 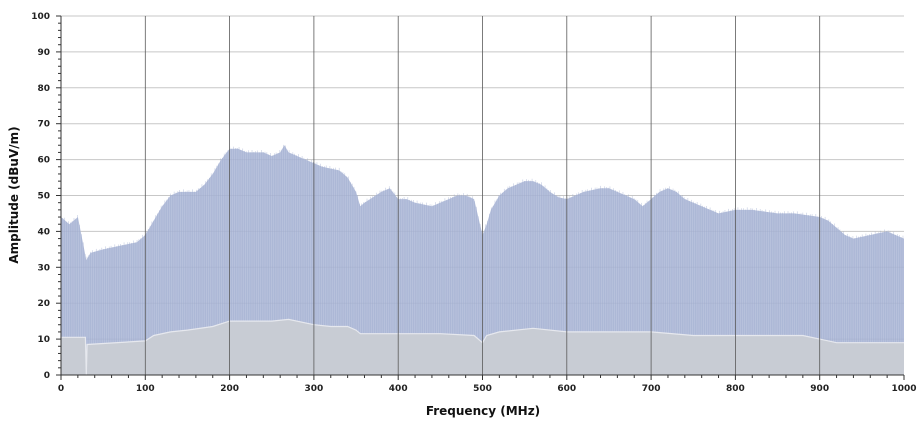 What do you see at coordinates (145, 389) in the screenshot?
I see `x-tick-label: 100` at bounding box center [145, 389].